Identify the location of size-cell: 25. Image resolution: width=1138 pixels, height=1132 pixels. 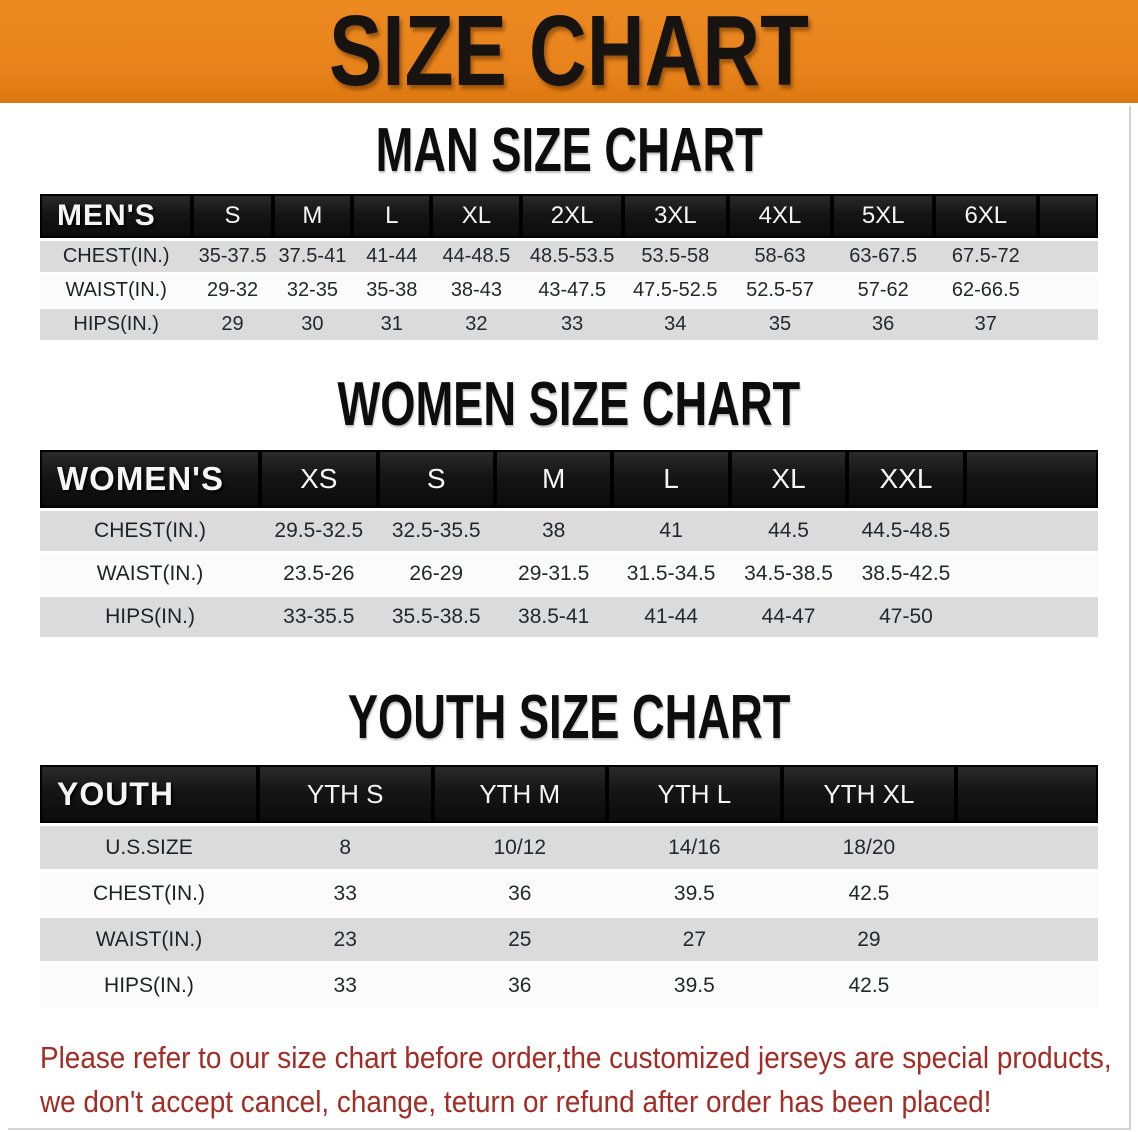
(520, 939).